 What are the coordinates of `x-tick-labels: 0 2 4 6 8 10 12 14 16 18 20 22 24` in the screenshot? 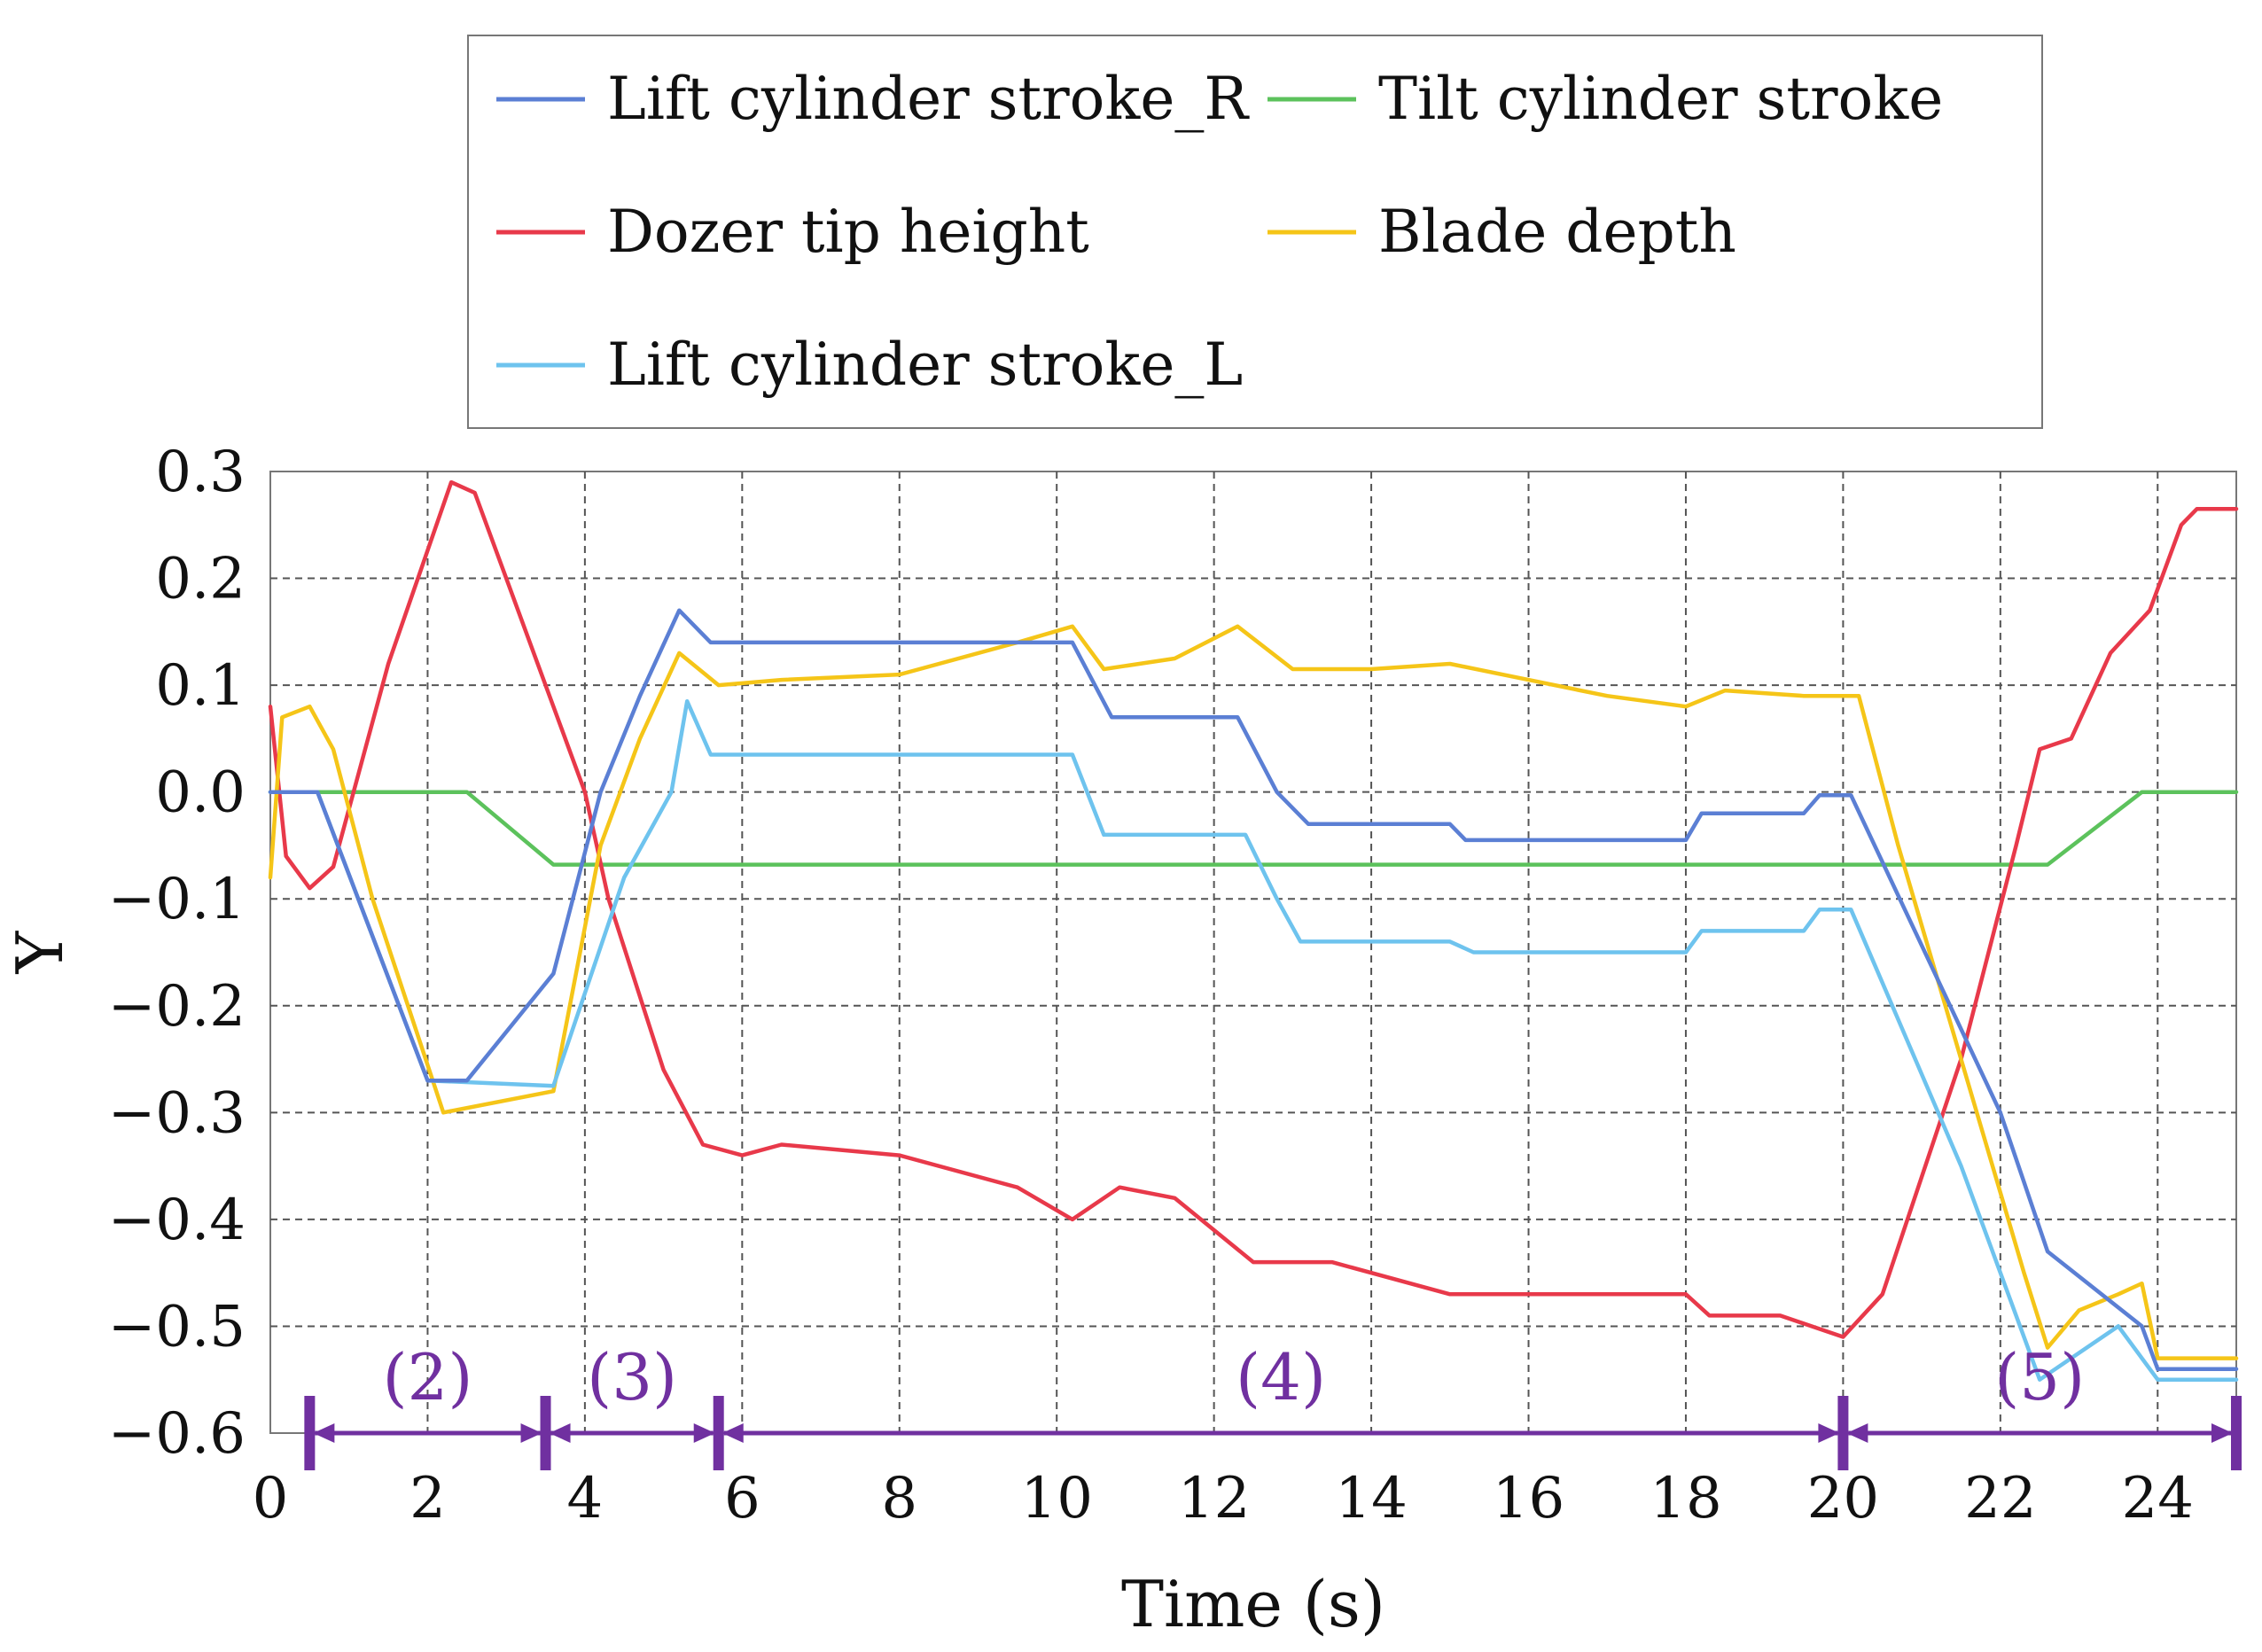 It's located at (1223, 1498).